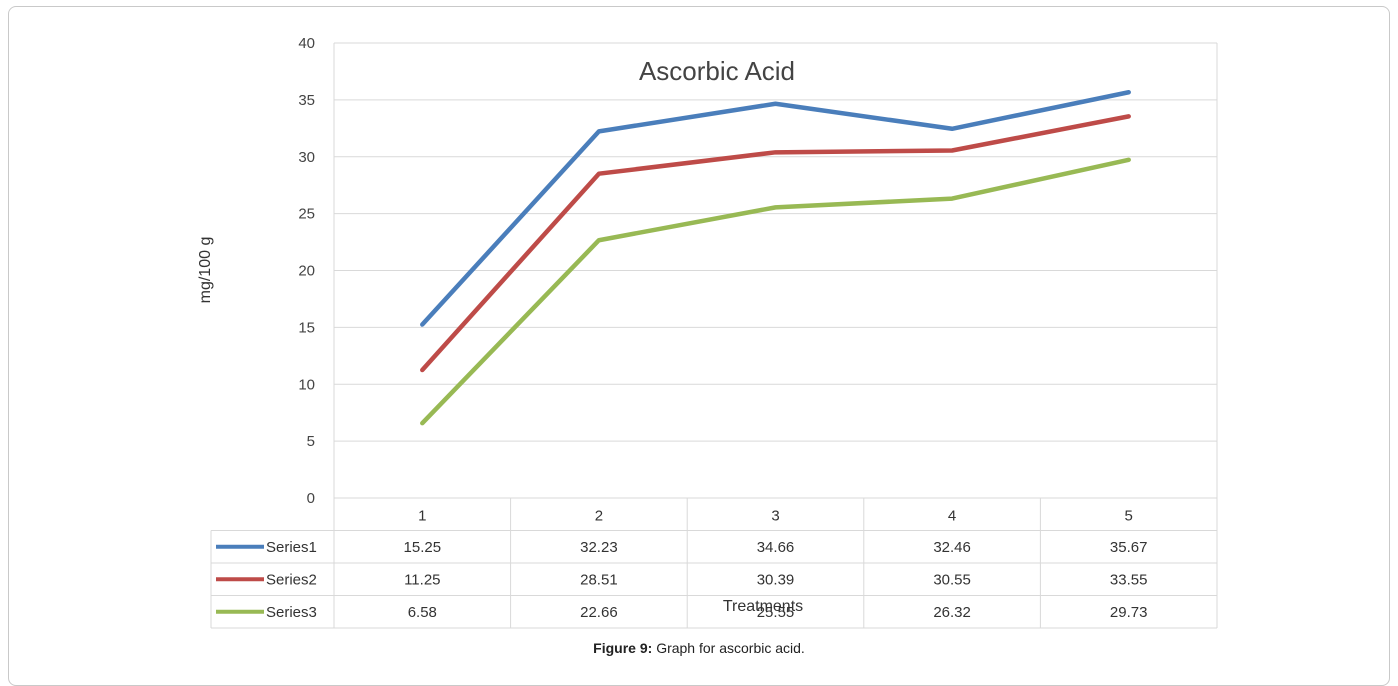  I want to click on data-table-cell: 15.25, so click(423, 547).